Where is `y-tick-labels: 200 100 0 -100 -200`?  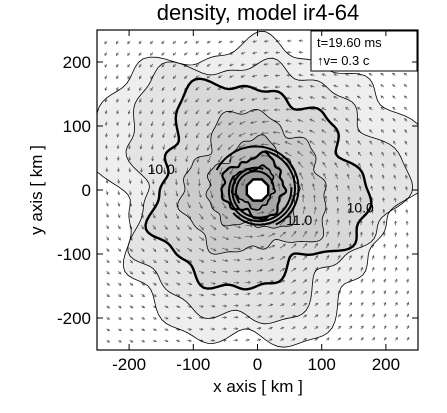 y-tick-labels: 200 100 0 -100 -200 is located at coordinates (74, 190).